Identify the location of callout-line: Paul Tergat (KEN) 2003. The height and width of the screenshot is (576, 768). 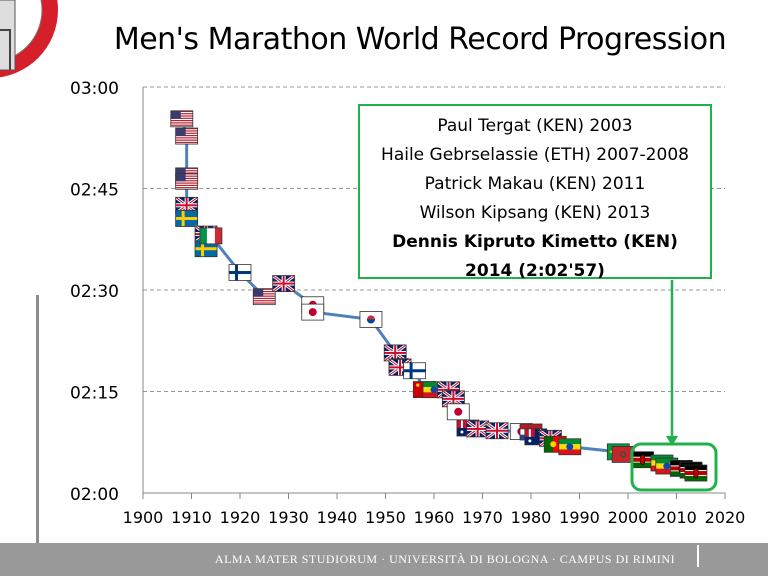
(535, 126).